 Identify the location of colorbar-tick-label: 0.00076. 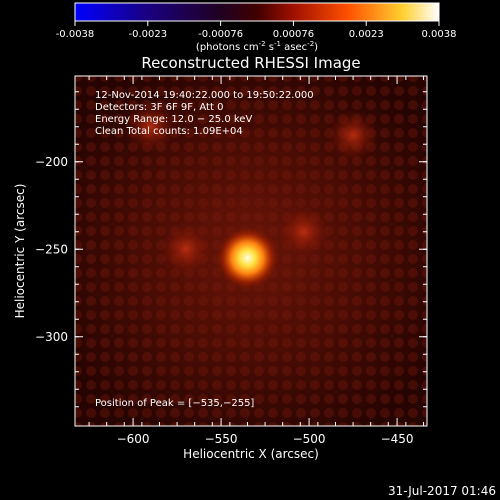
(293, 34).